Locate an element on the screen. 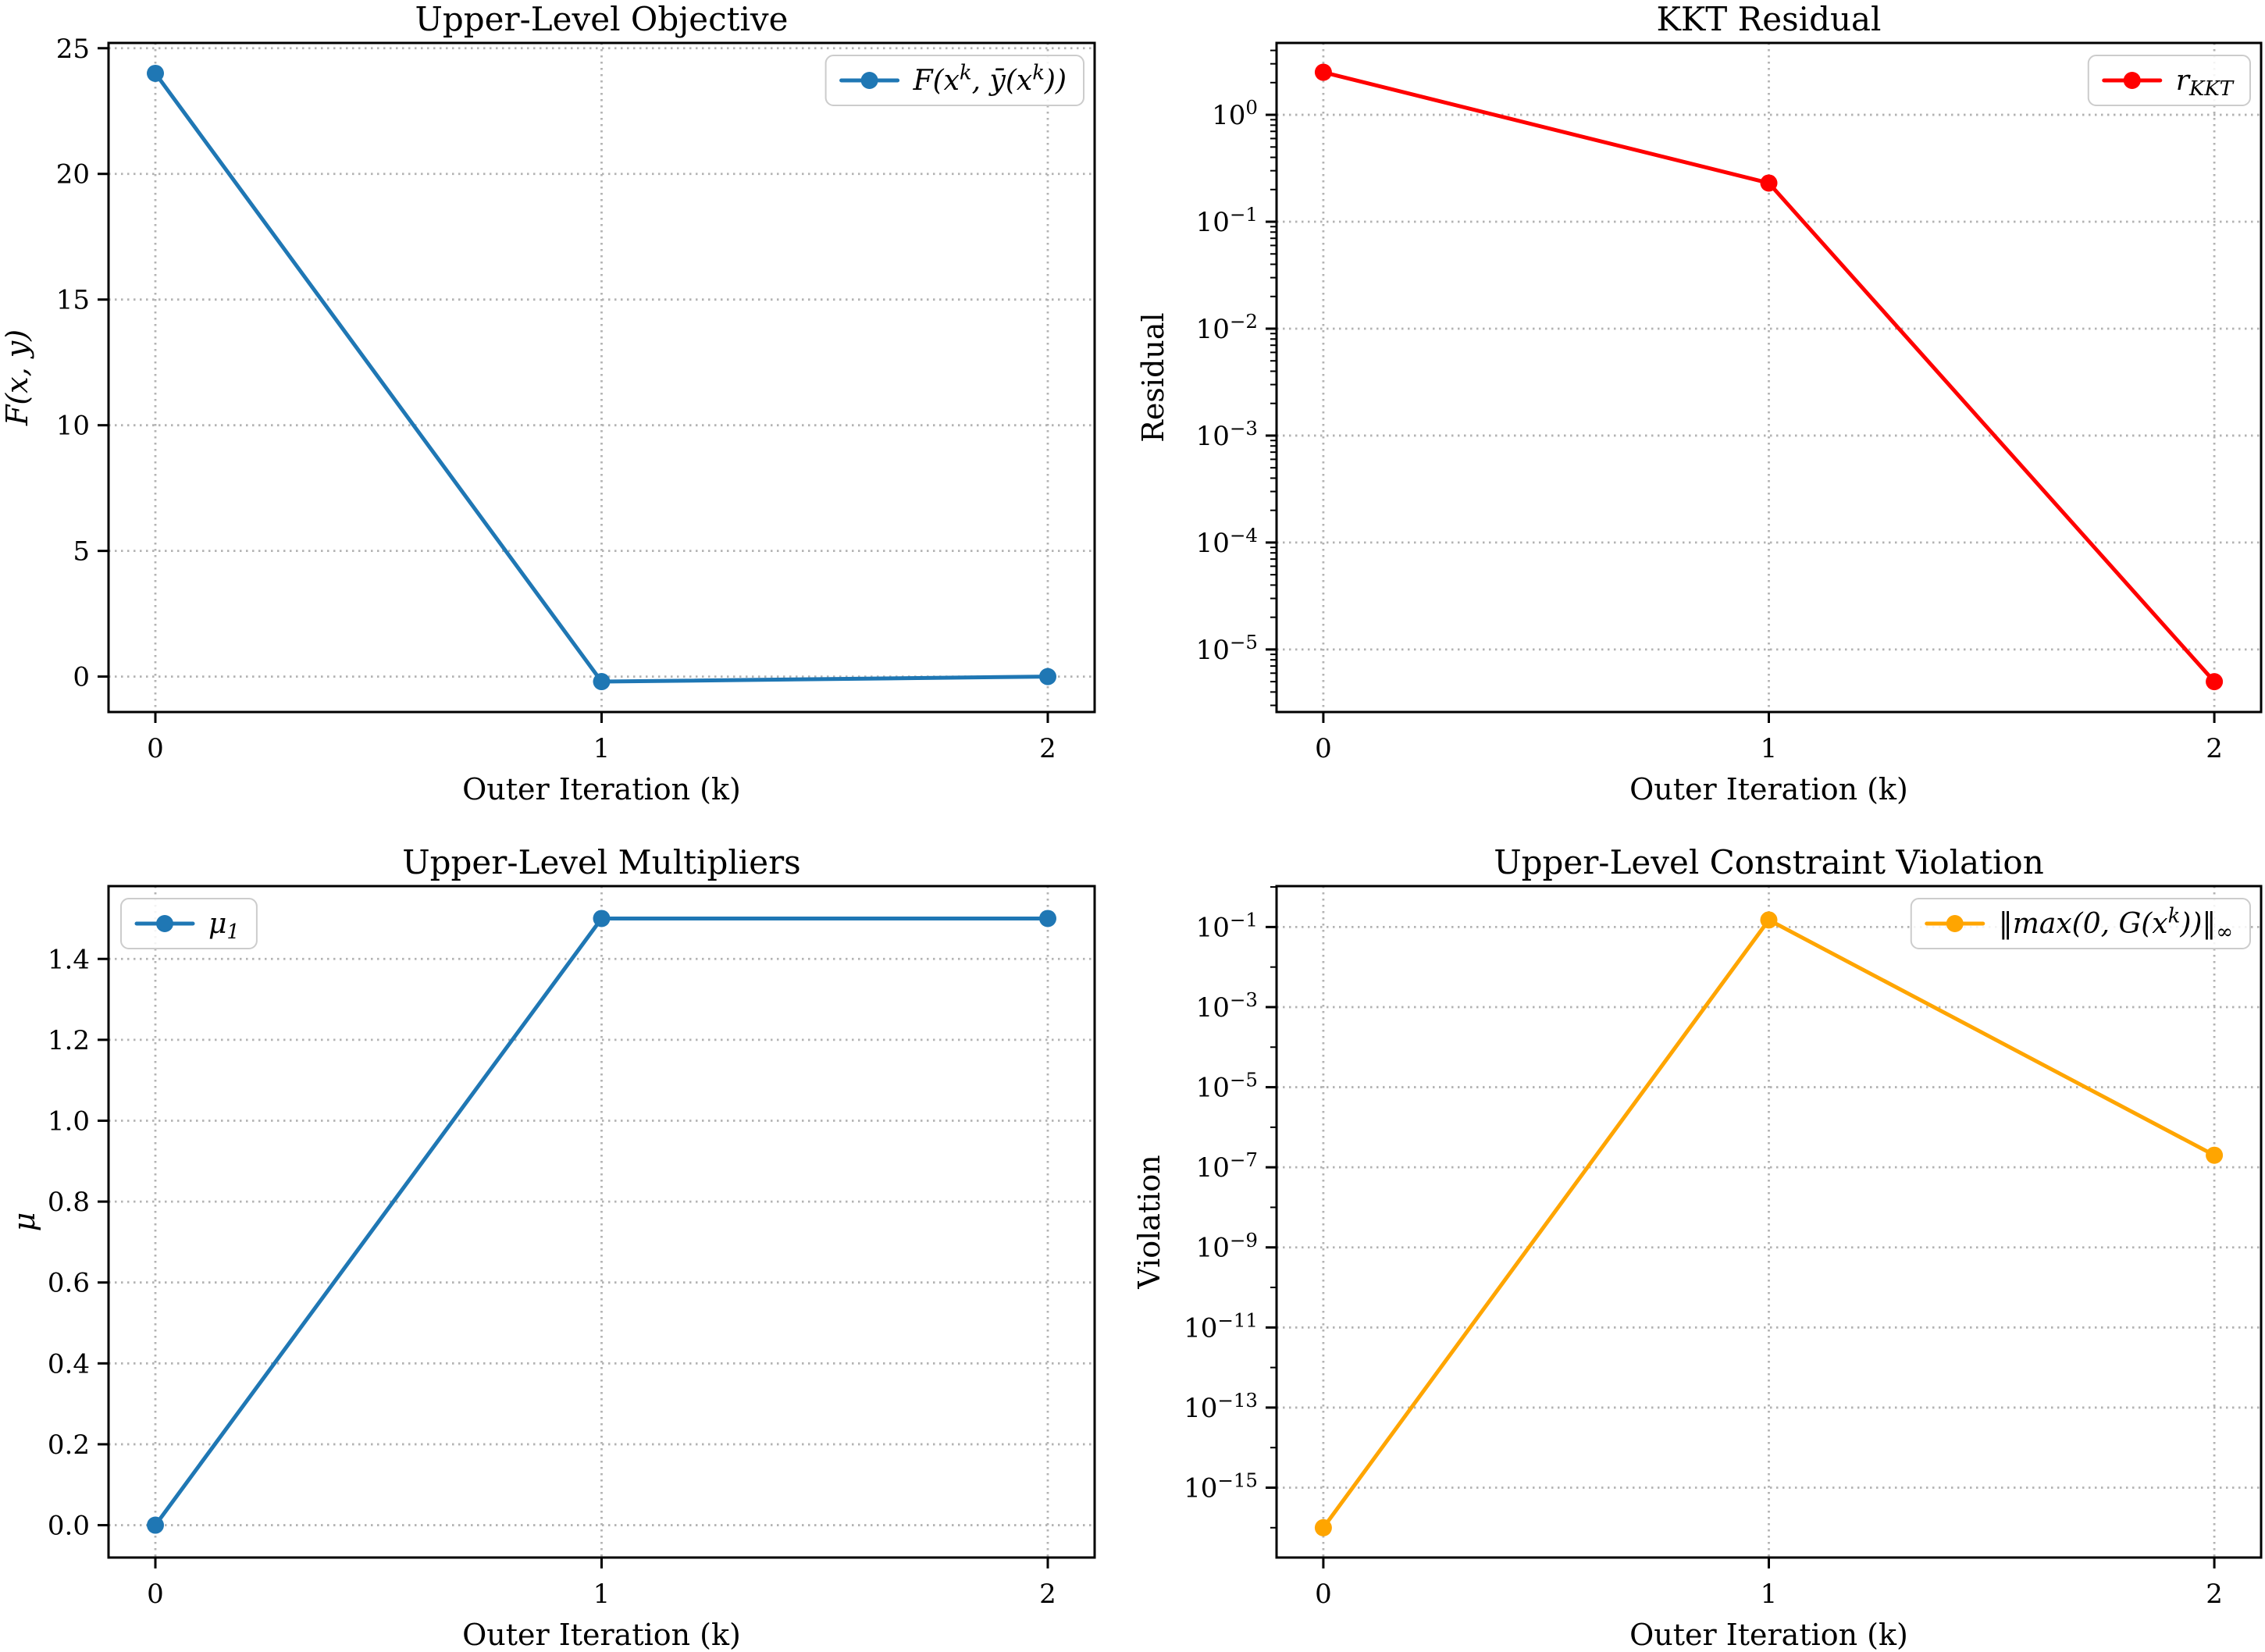 The image size is (2265, 1652). legend: rKKT is located at coordinates (2169, 80).